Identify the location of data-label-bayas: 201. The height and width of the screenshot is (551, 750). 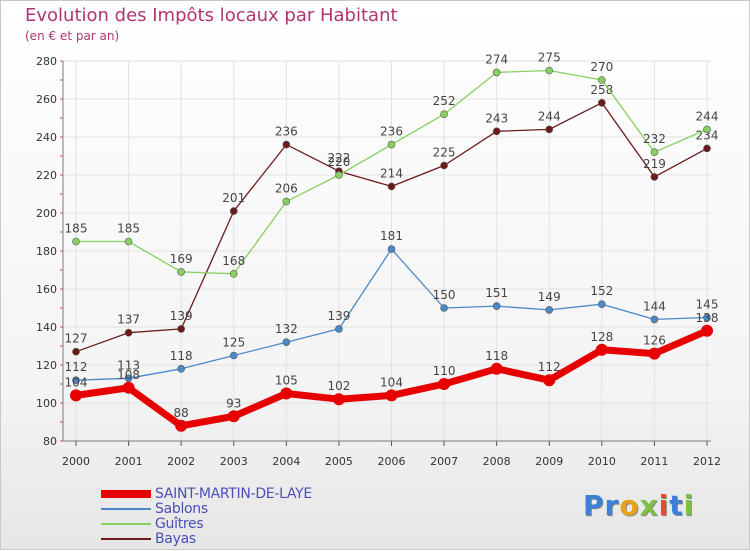
(233, 198).